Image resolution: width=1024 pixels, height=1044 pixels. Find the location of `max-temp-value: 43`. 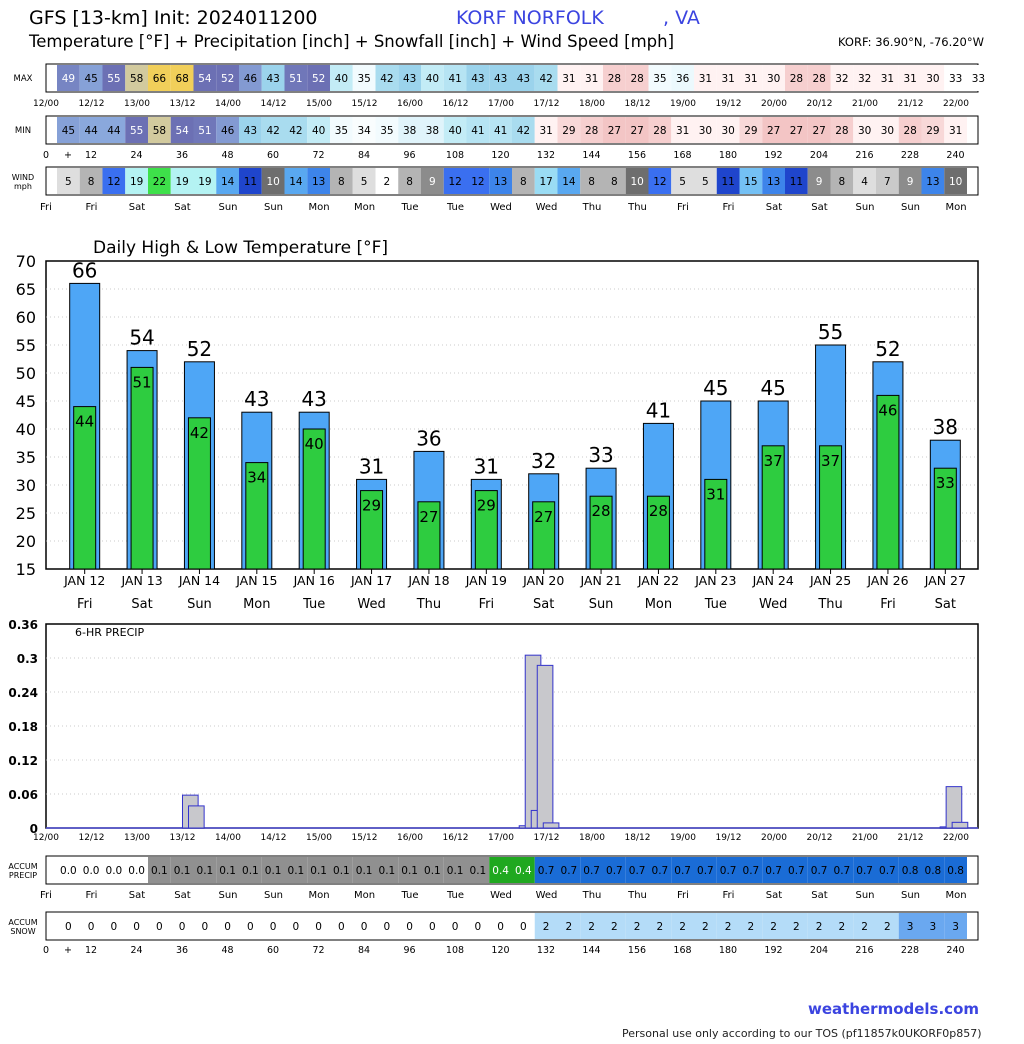

max-temp-value: 43 is located at coordinates (477, 79).